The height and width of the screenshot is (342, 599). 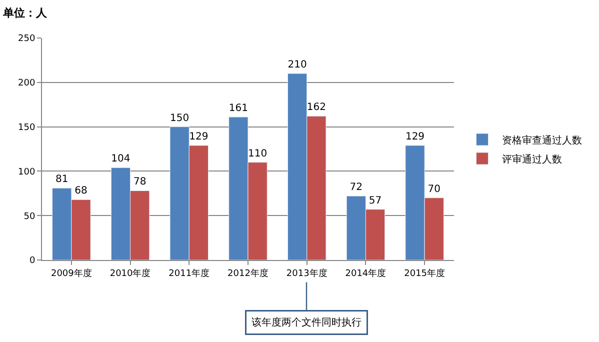 What do you see at coordinates (27, 127) in the screenshot?
I see `y-tick-label: 150` at bounding box center [27, 127].